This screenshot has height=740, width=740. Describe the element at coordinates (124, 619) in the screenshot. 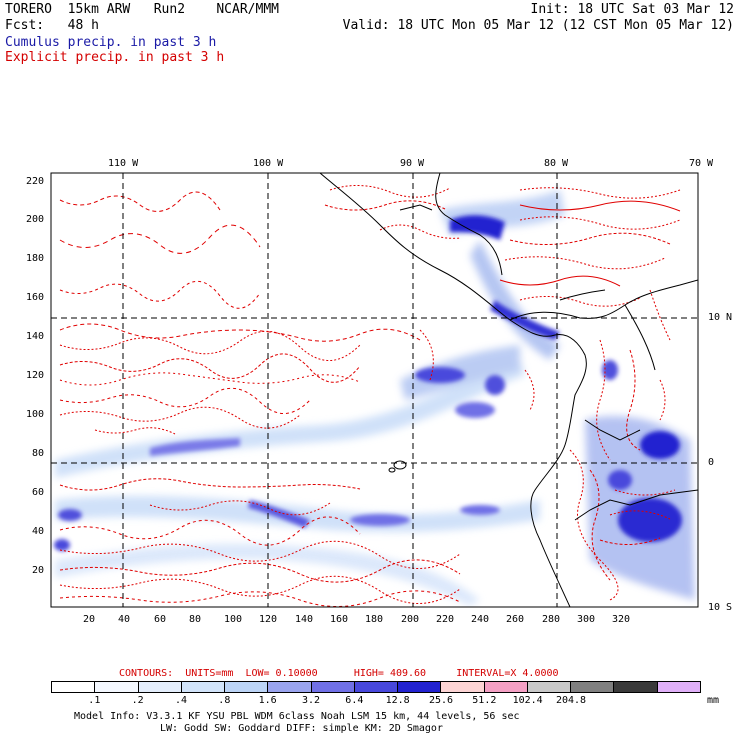

I see `x-tick: 40` at that location.